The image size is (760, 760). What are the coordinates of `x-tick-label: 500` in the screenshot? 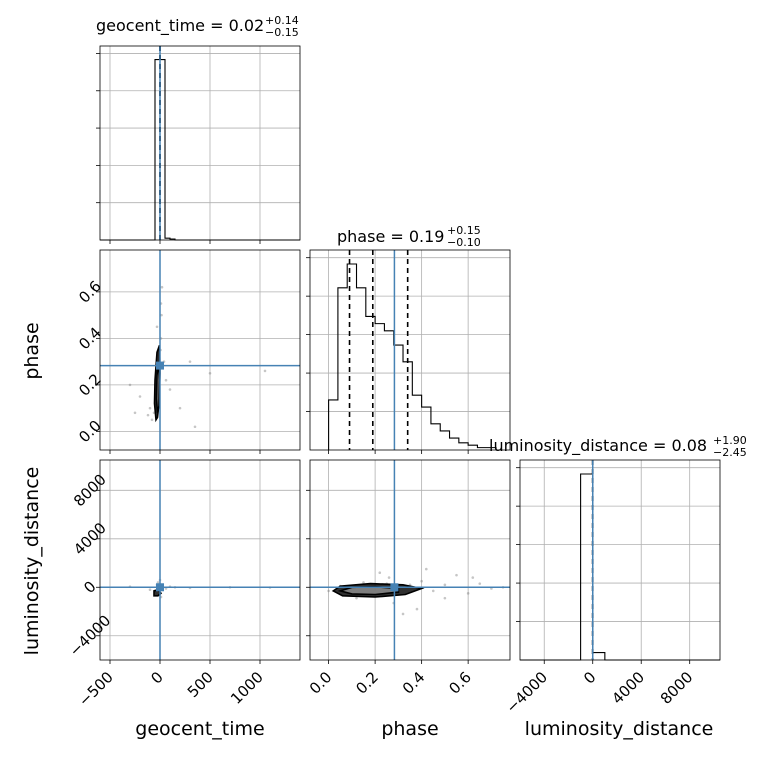 It's located at (200, 684).